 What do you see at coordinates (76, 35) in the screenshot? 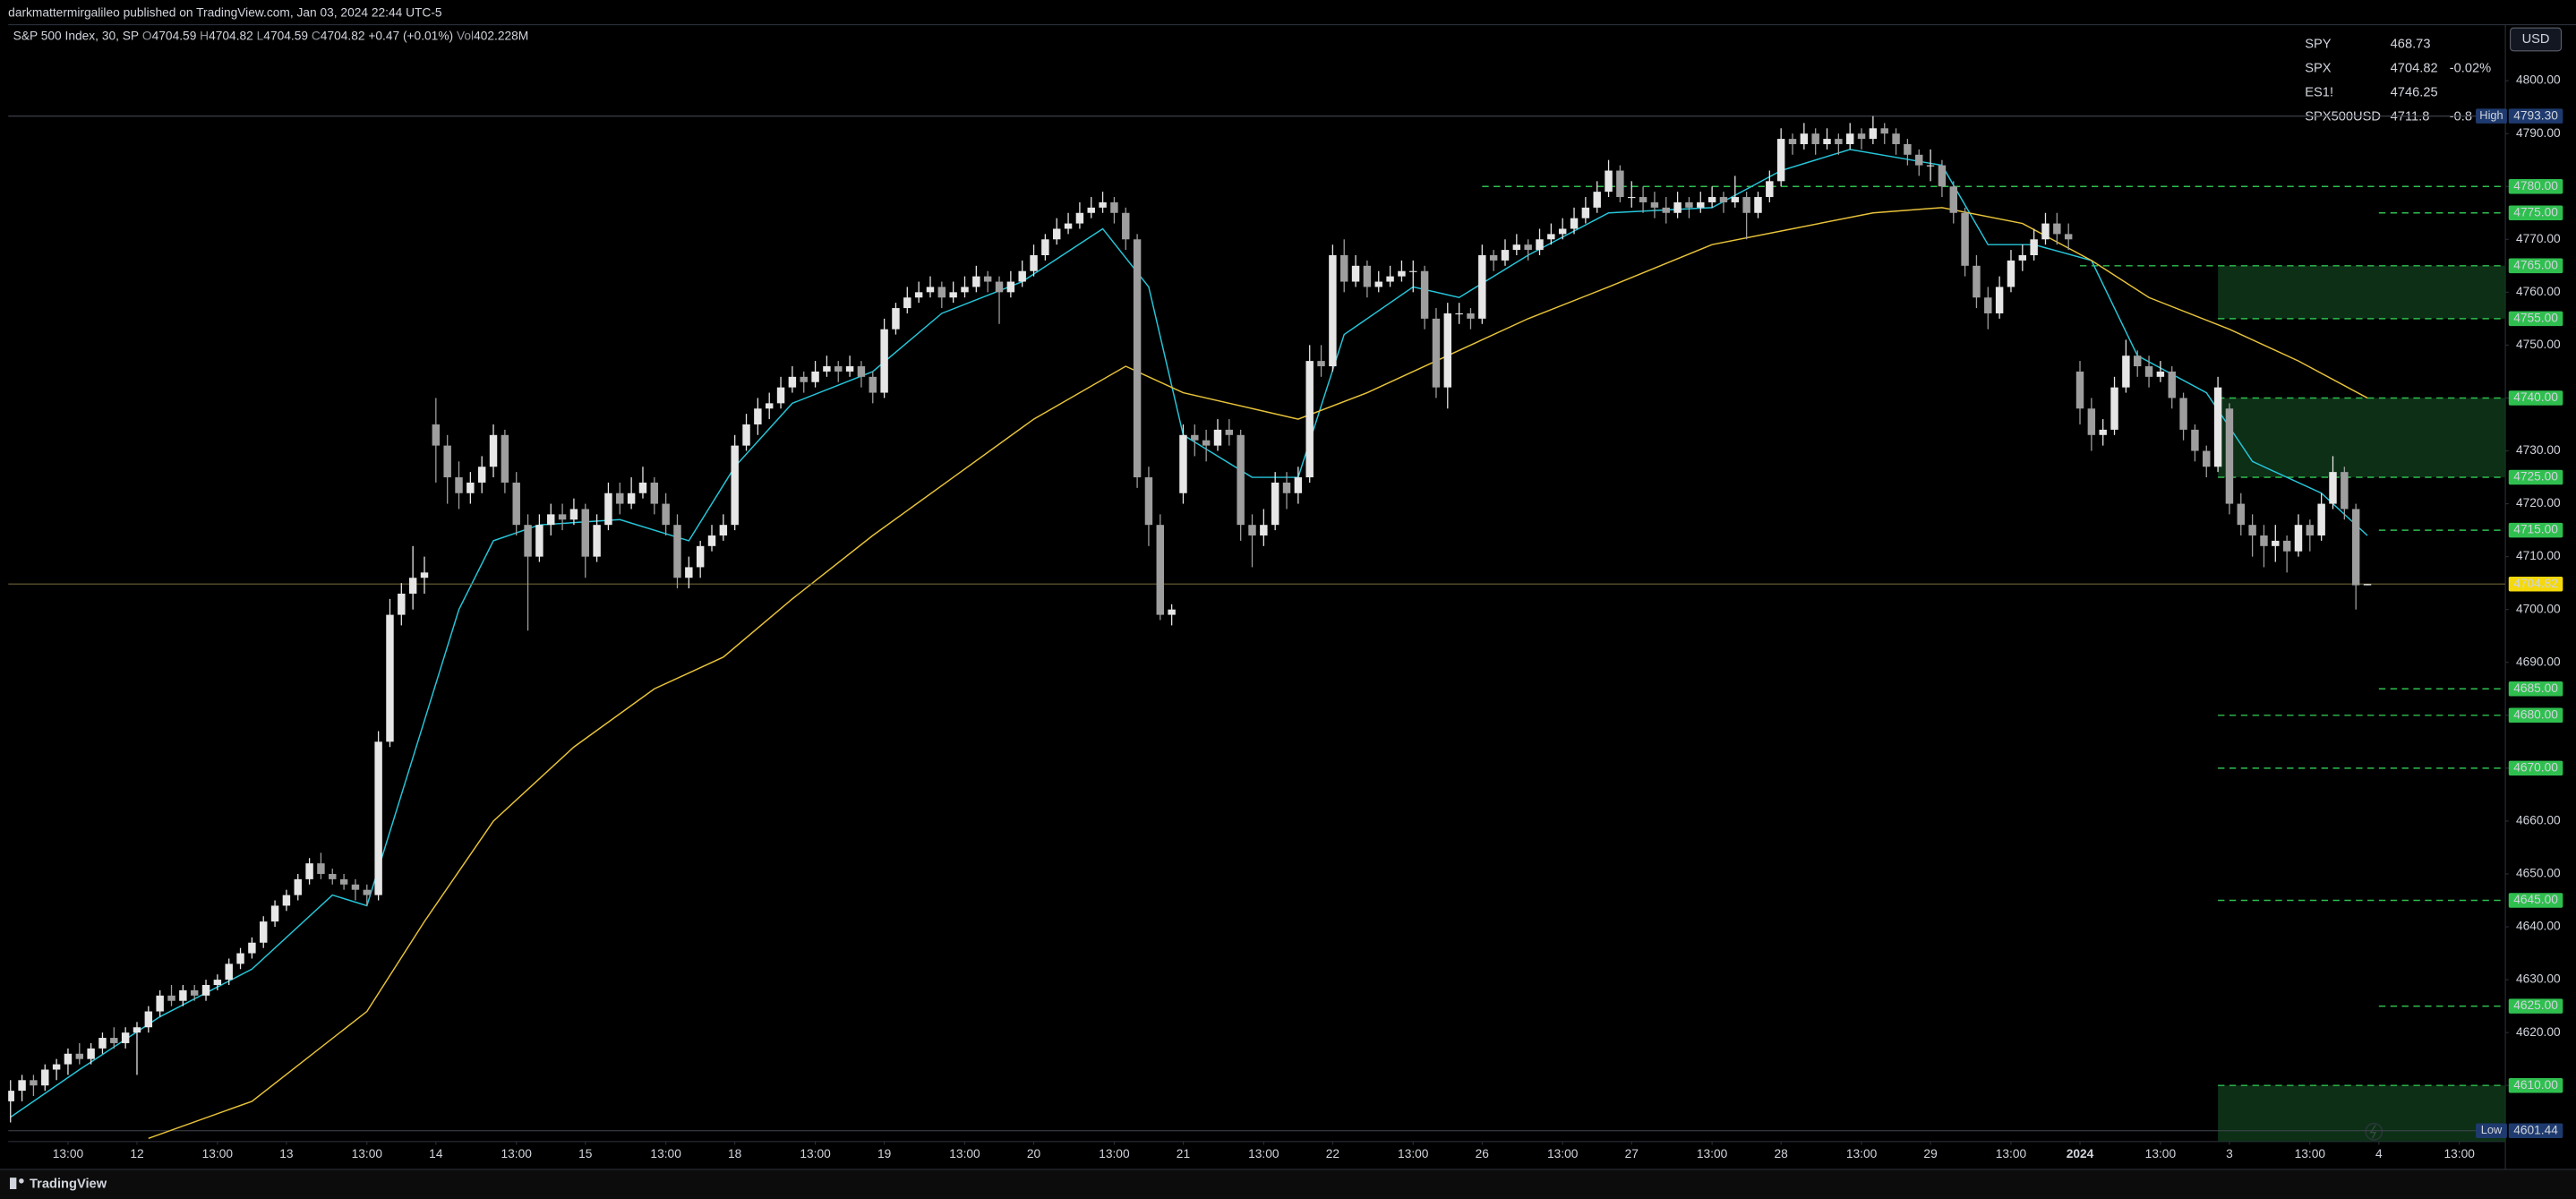
I see `legend-symbol: S&P 500 Index, 30, SP` at bounding box center [76, 35].